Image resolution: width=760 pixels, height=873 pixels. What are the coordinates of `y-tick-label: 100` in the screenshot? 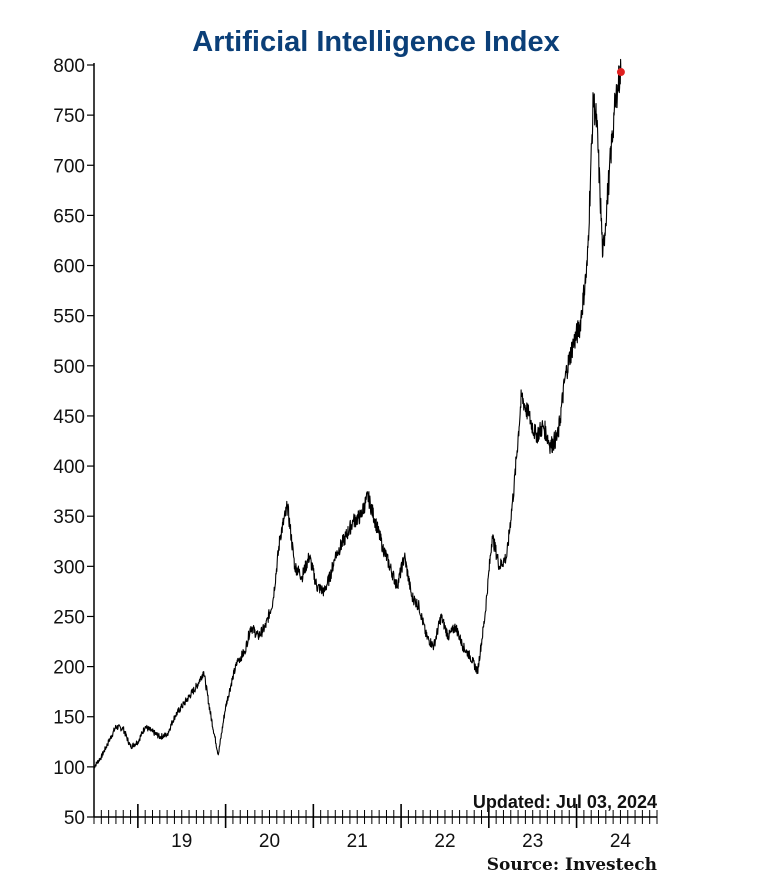 It's located at (69, 768).